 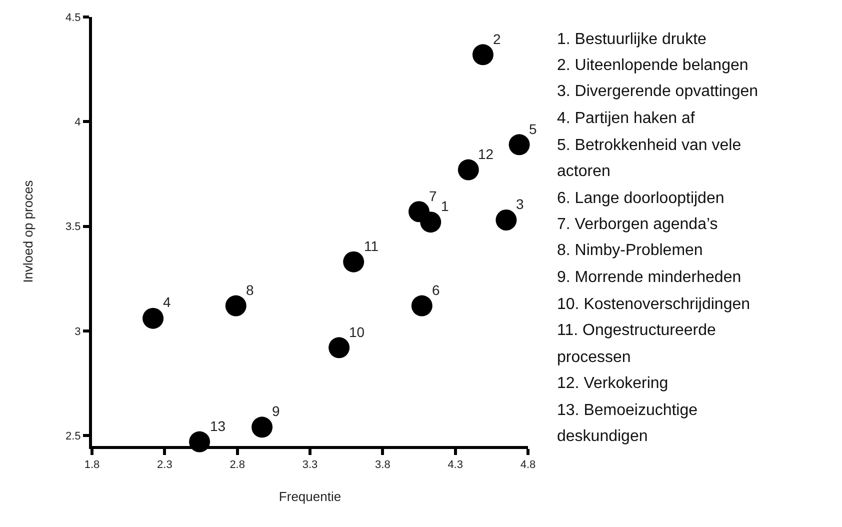 I want to click on x-tick-label: 4.3, so click(x=455, y=465).